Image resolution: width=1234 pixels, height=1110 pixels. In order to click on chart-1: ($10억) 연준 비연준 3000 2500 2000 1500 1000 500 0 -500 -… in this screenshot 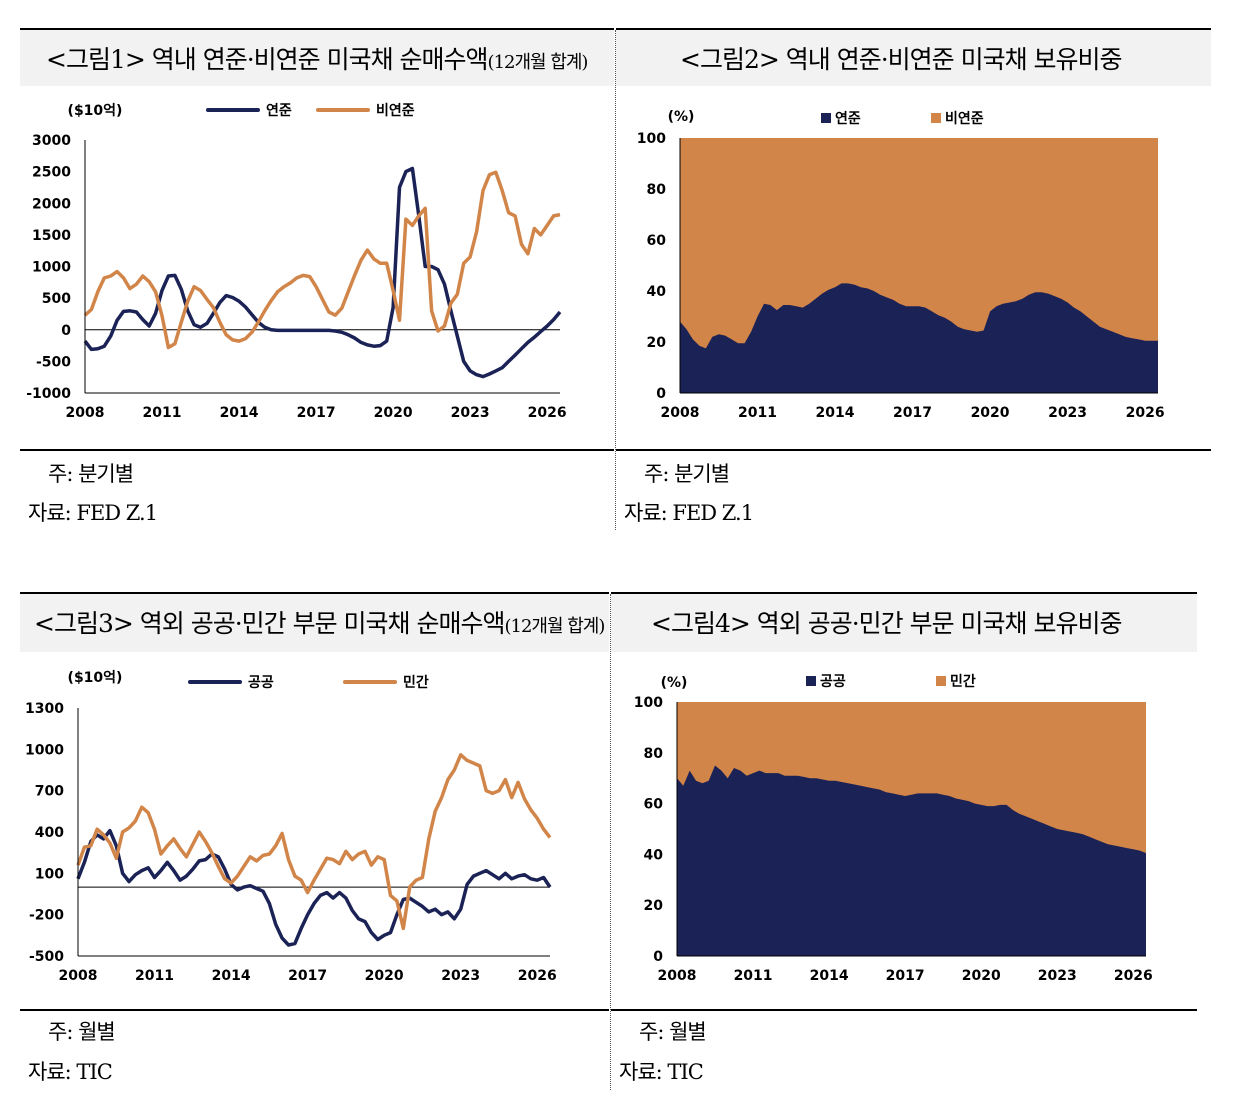, I will do `click(296, 262)`.